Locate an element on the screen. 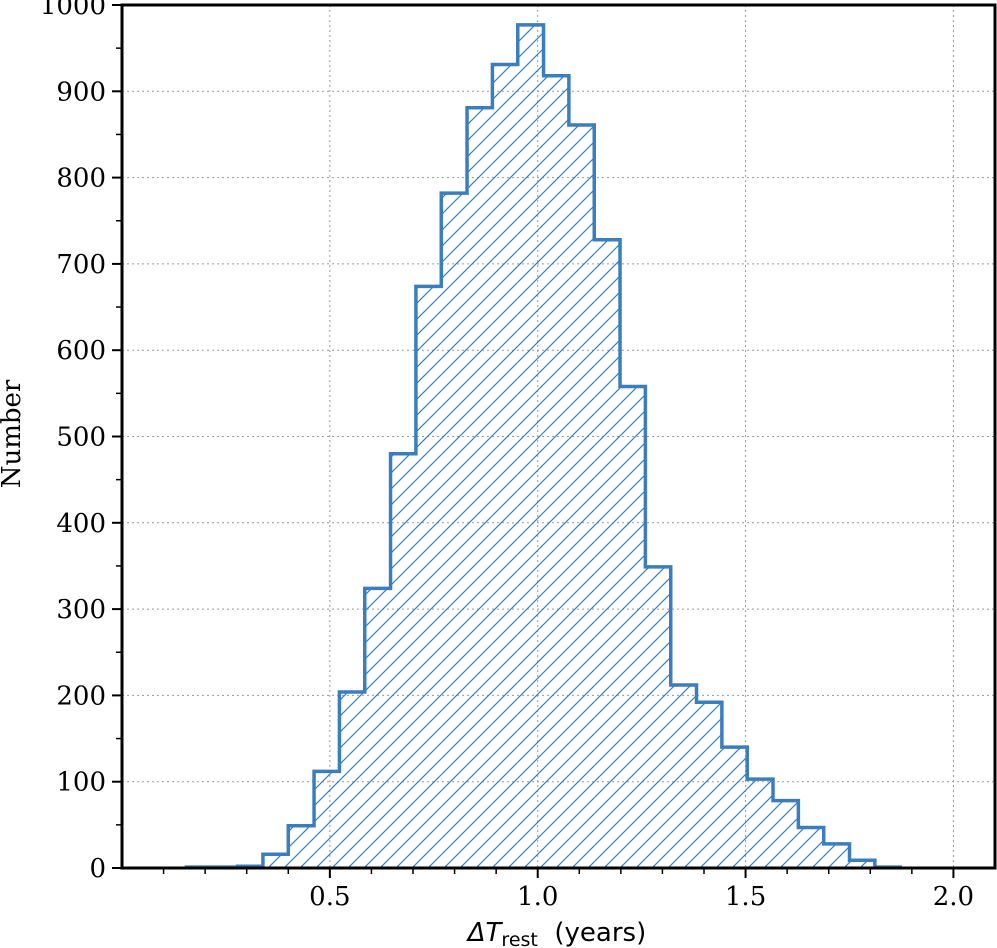  y-tick-label: 200 is located at coordinates (81, 696).